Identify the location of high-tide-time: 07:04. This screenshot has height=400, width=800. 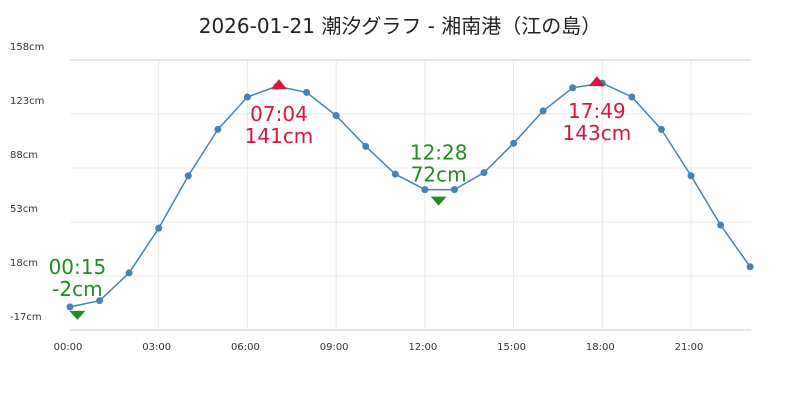
(279, 114).